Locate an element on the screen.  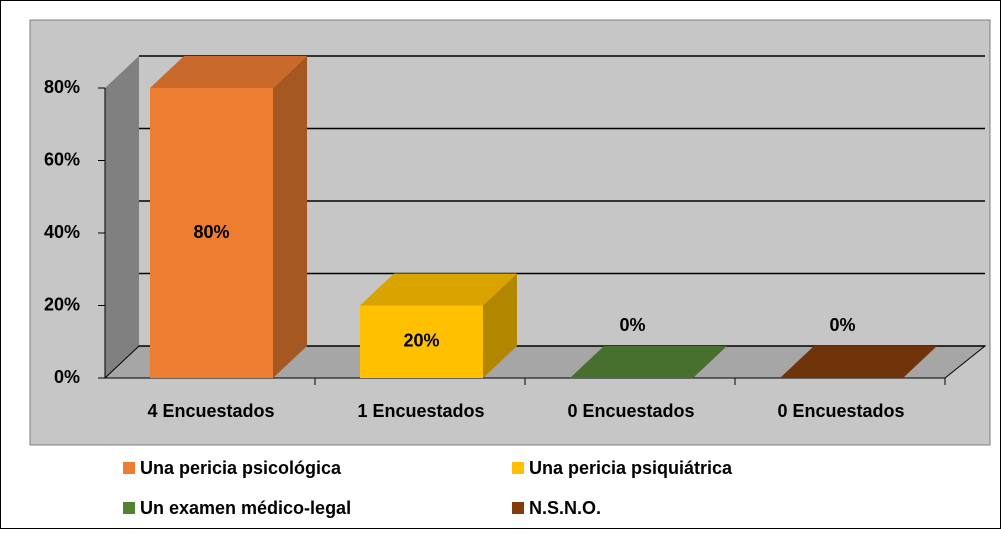
y-tick-label: 80% is located at coordinates (62, 87).